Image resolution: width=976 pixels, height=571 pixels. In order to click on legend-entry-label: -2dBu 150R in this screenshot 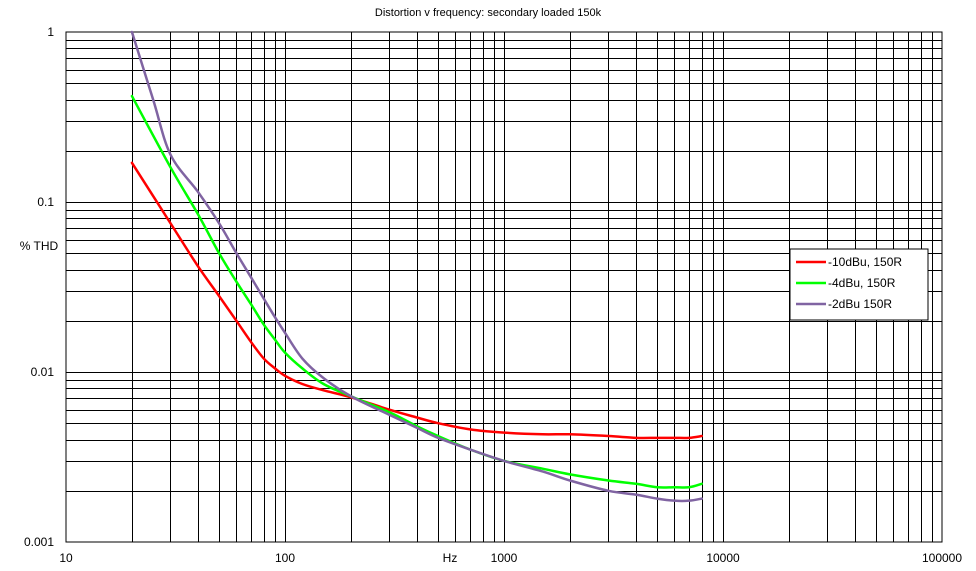, I will do `click(860, 304)`.